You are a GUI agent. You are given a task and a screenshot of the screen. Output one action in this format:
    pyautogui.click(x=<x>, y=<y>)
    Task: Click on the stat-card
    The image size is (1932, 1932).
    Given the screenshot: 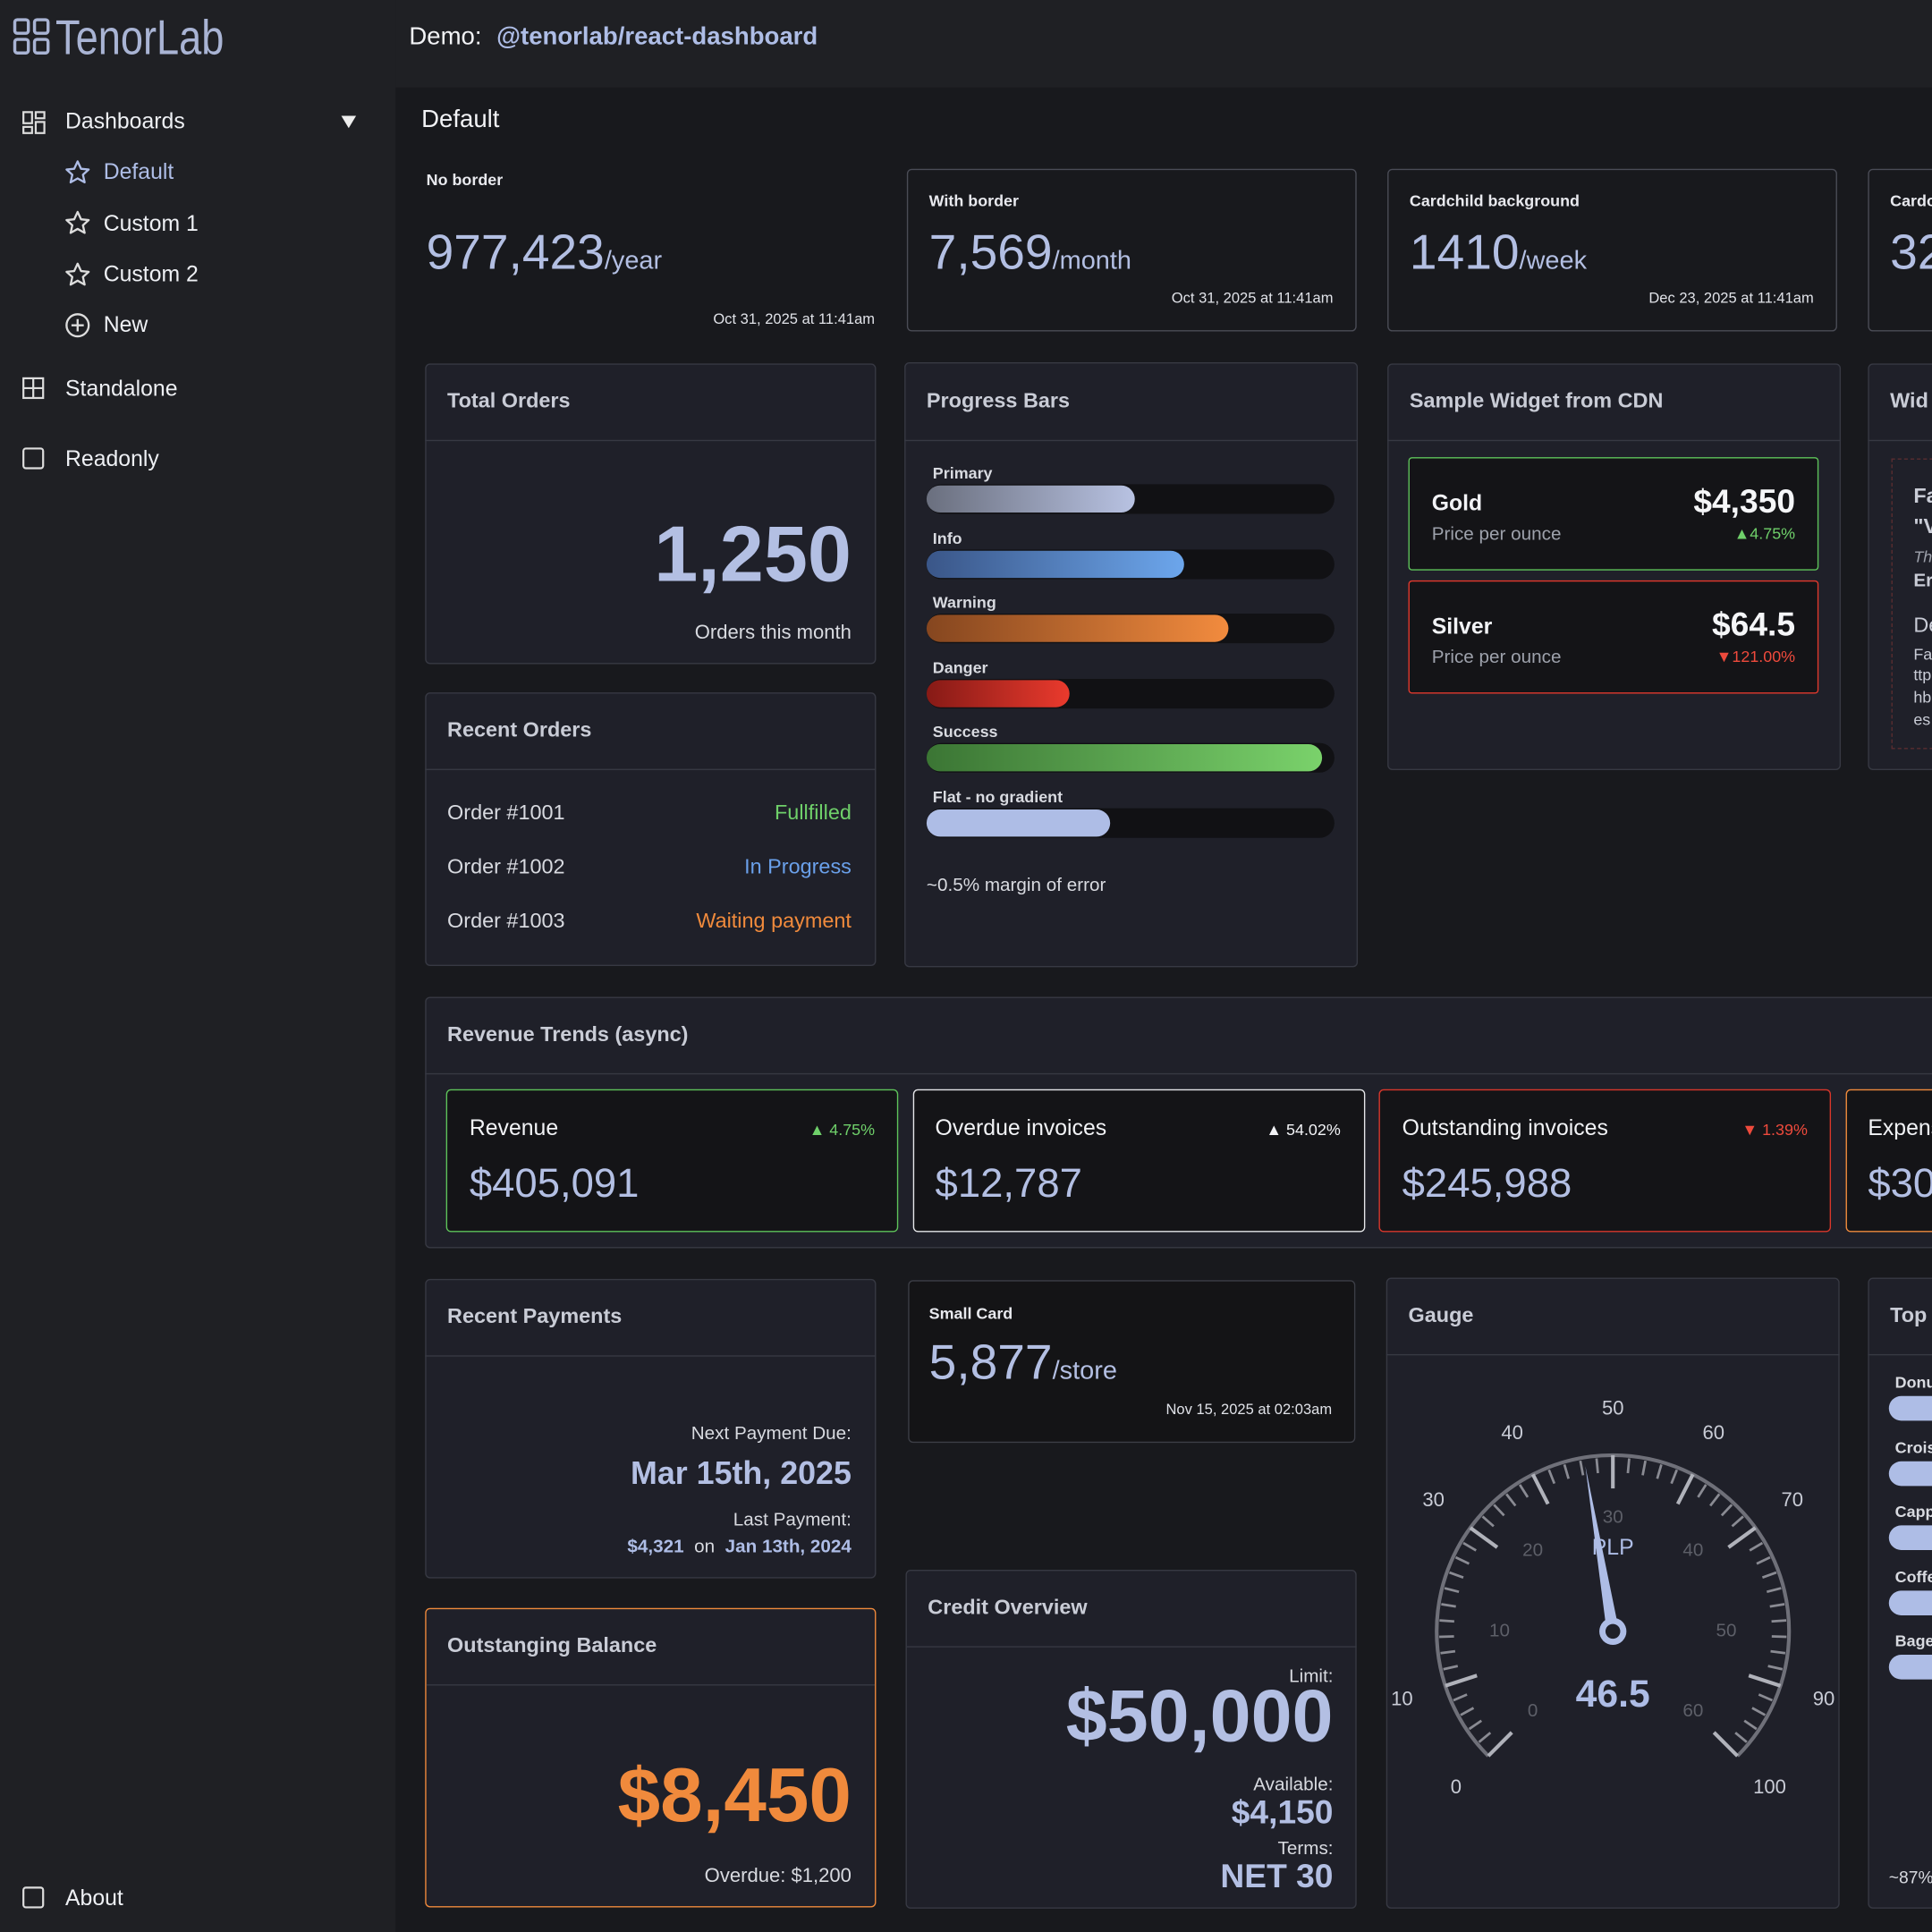 What is the action you would take?
    pyautogui.click(x=1131, y=250)
    